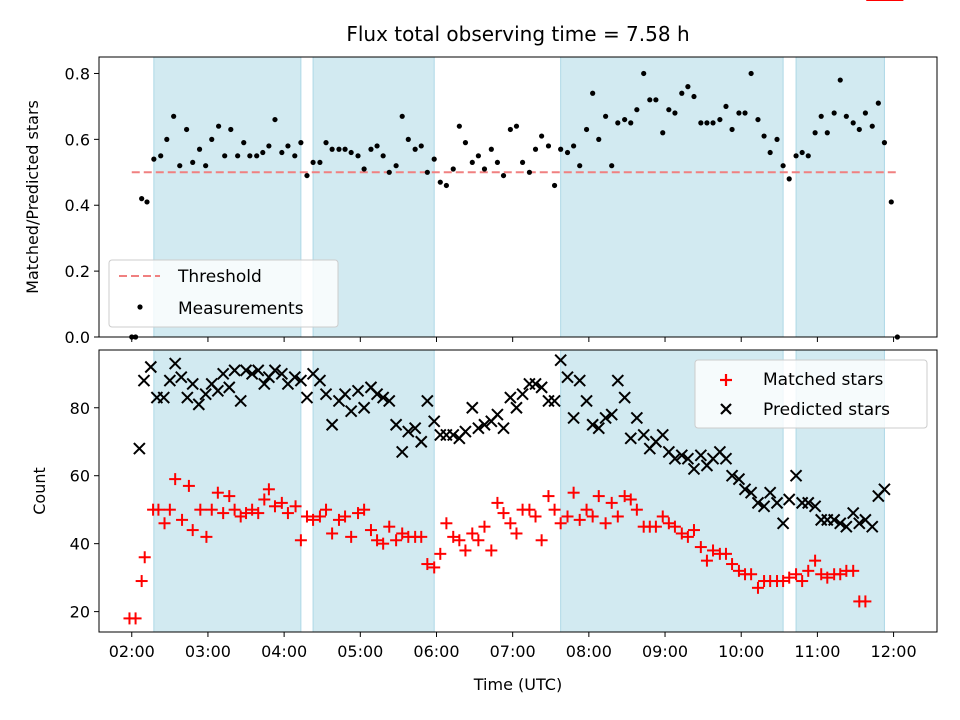 The image size is (960, 720). I want to click on count-shaded-interval, so click(227, 491).